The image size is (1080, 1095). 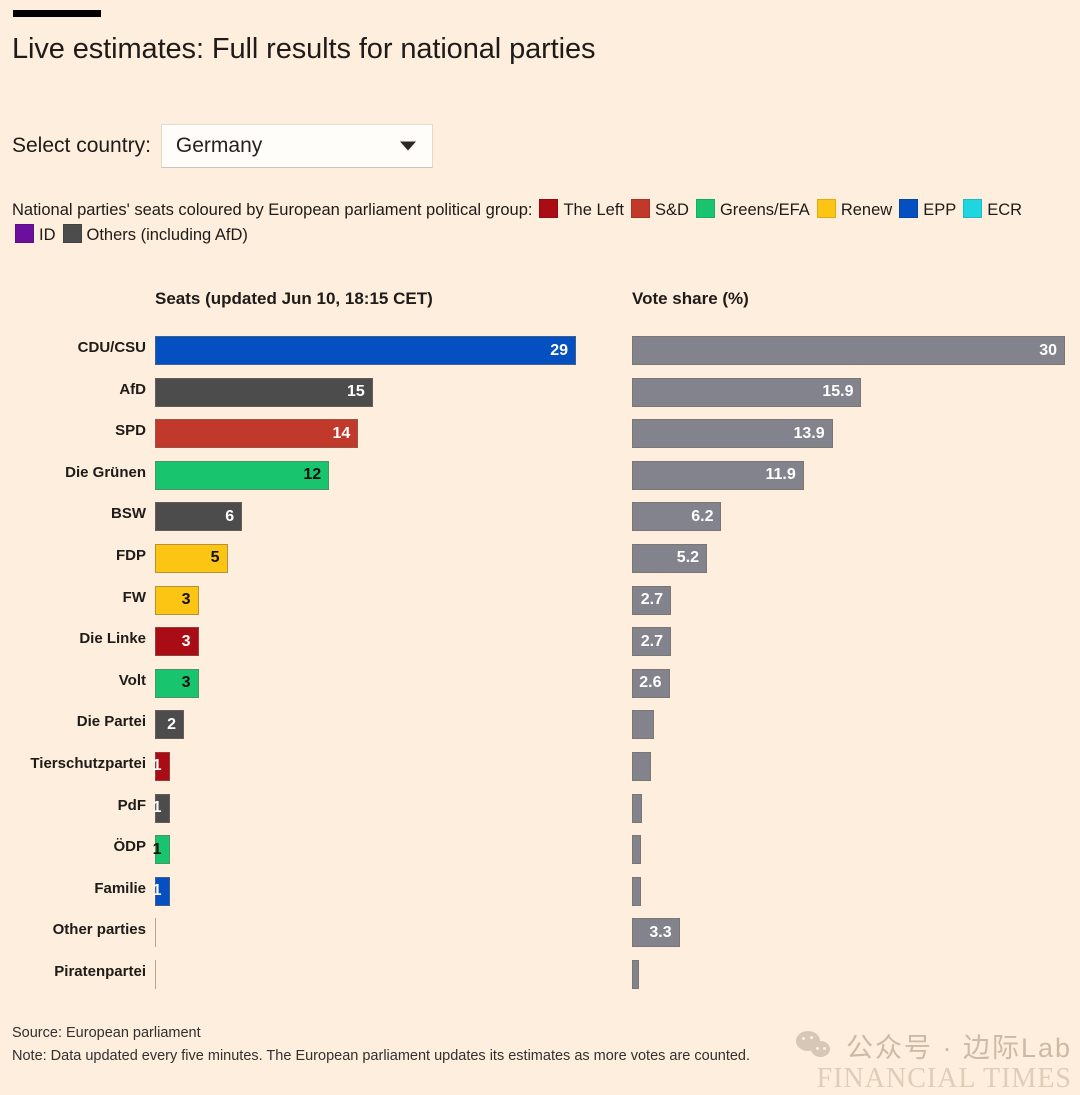 What do you see at coordinates (540, 642) in the screenshot?
I see `chart-row: Die Linke 3 2.7` at bounding box center [540, 642].